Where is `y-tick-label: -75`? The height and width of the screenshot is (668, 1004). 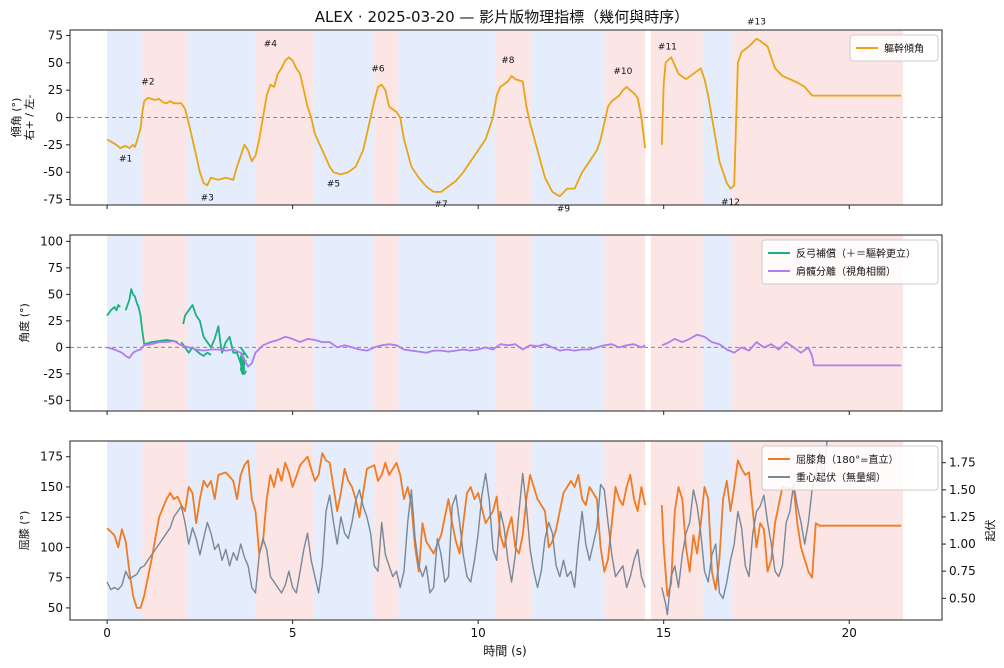 y-tick-label: -75 is located at coordinates (53, 200).